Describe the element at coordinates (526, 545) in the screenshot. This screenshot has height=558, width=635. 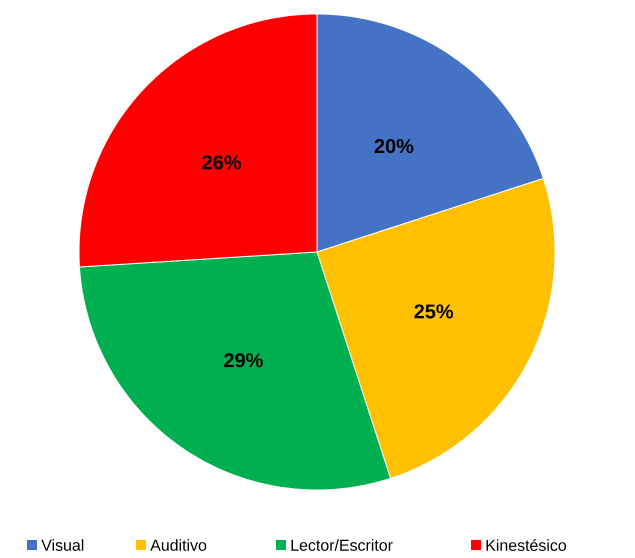
I see `legend-label: Kinestésico` at that location.